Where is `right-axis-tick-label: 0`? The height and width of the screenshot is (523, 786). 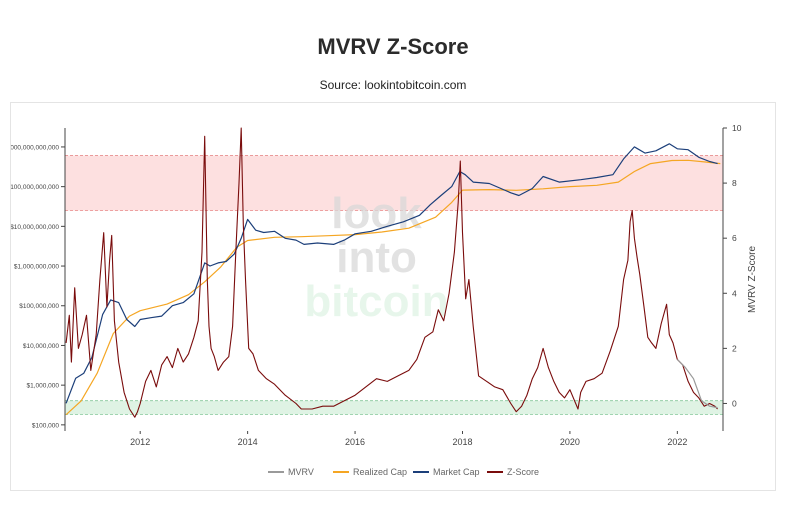 right-axis-tick-label: 0 is located at coordinates (734, 403).